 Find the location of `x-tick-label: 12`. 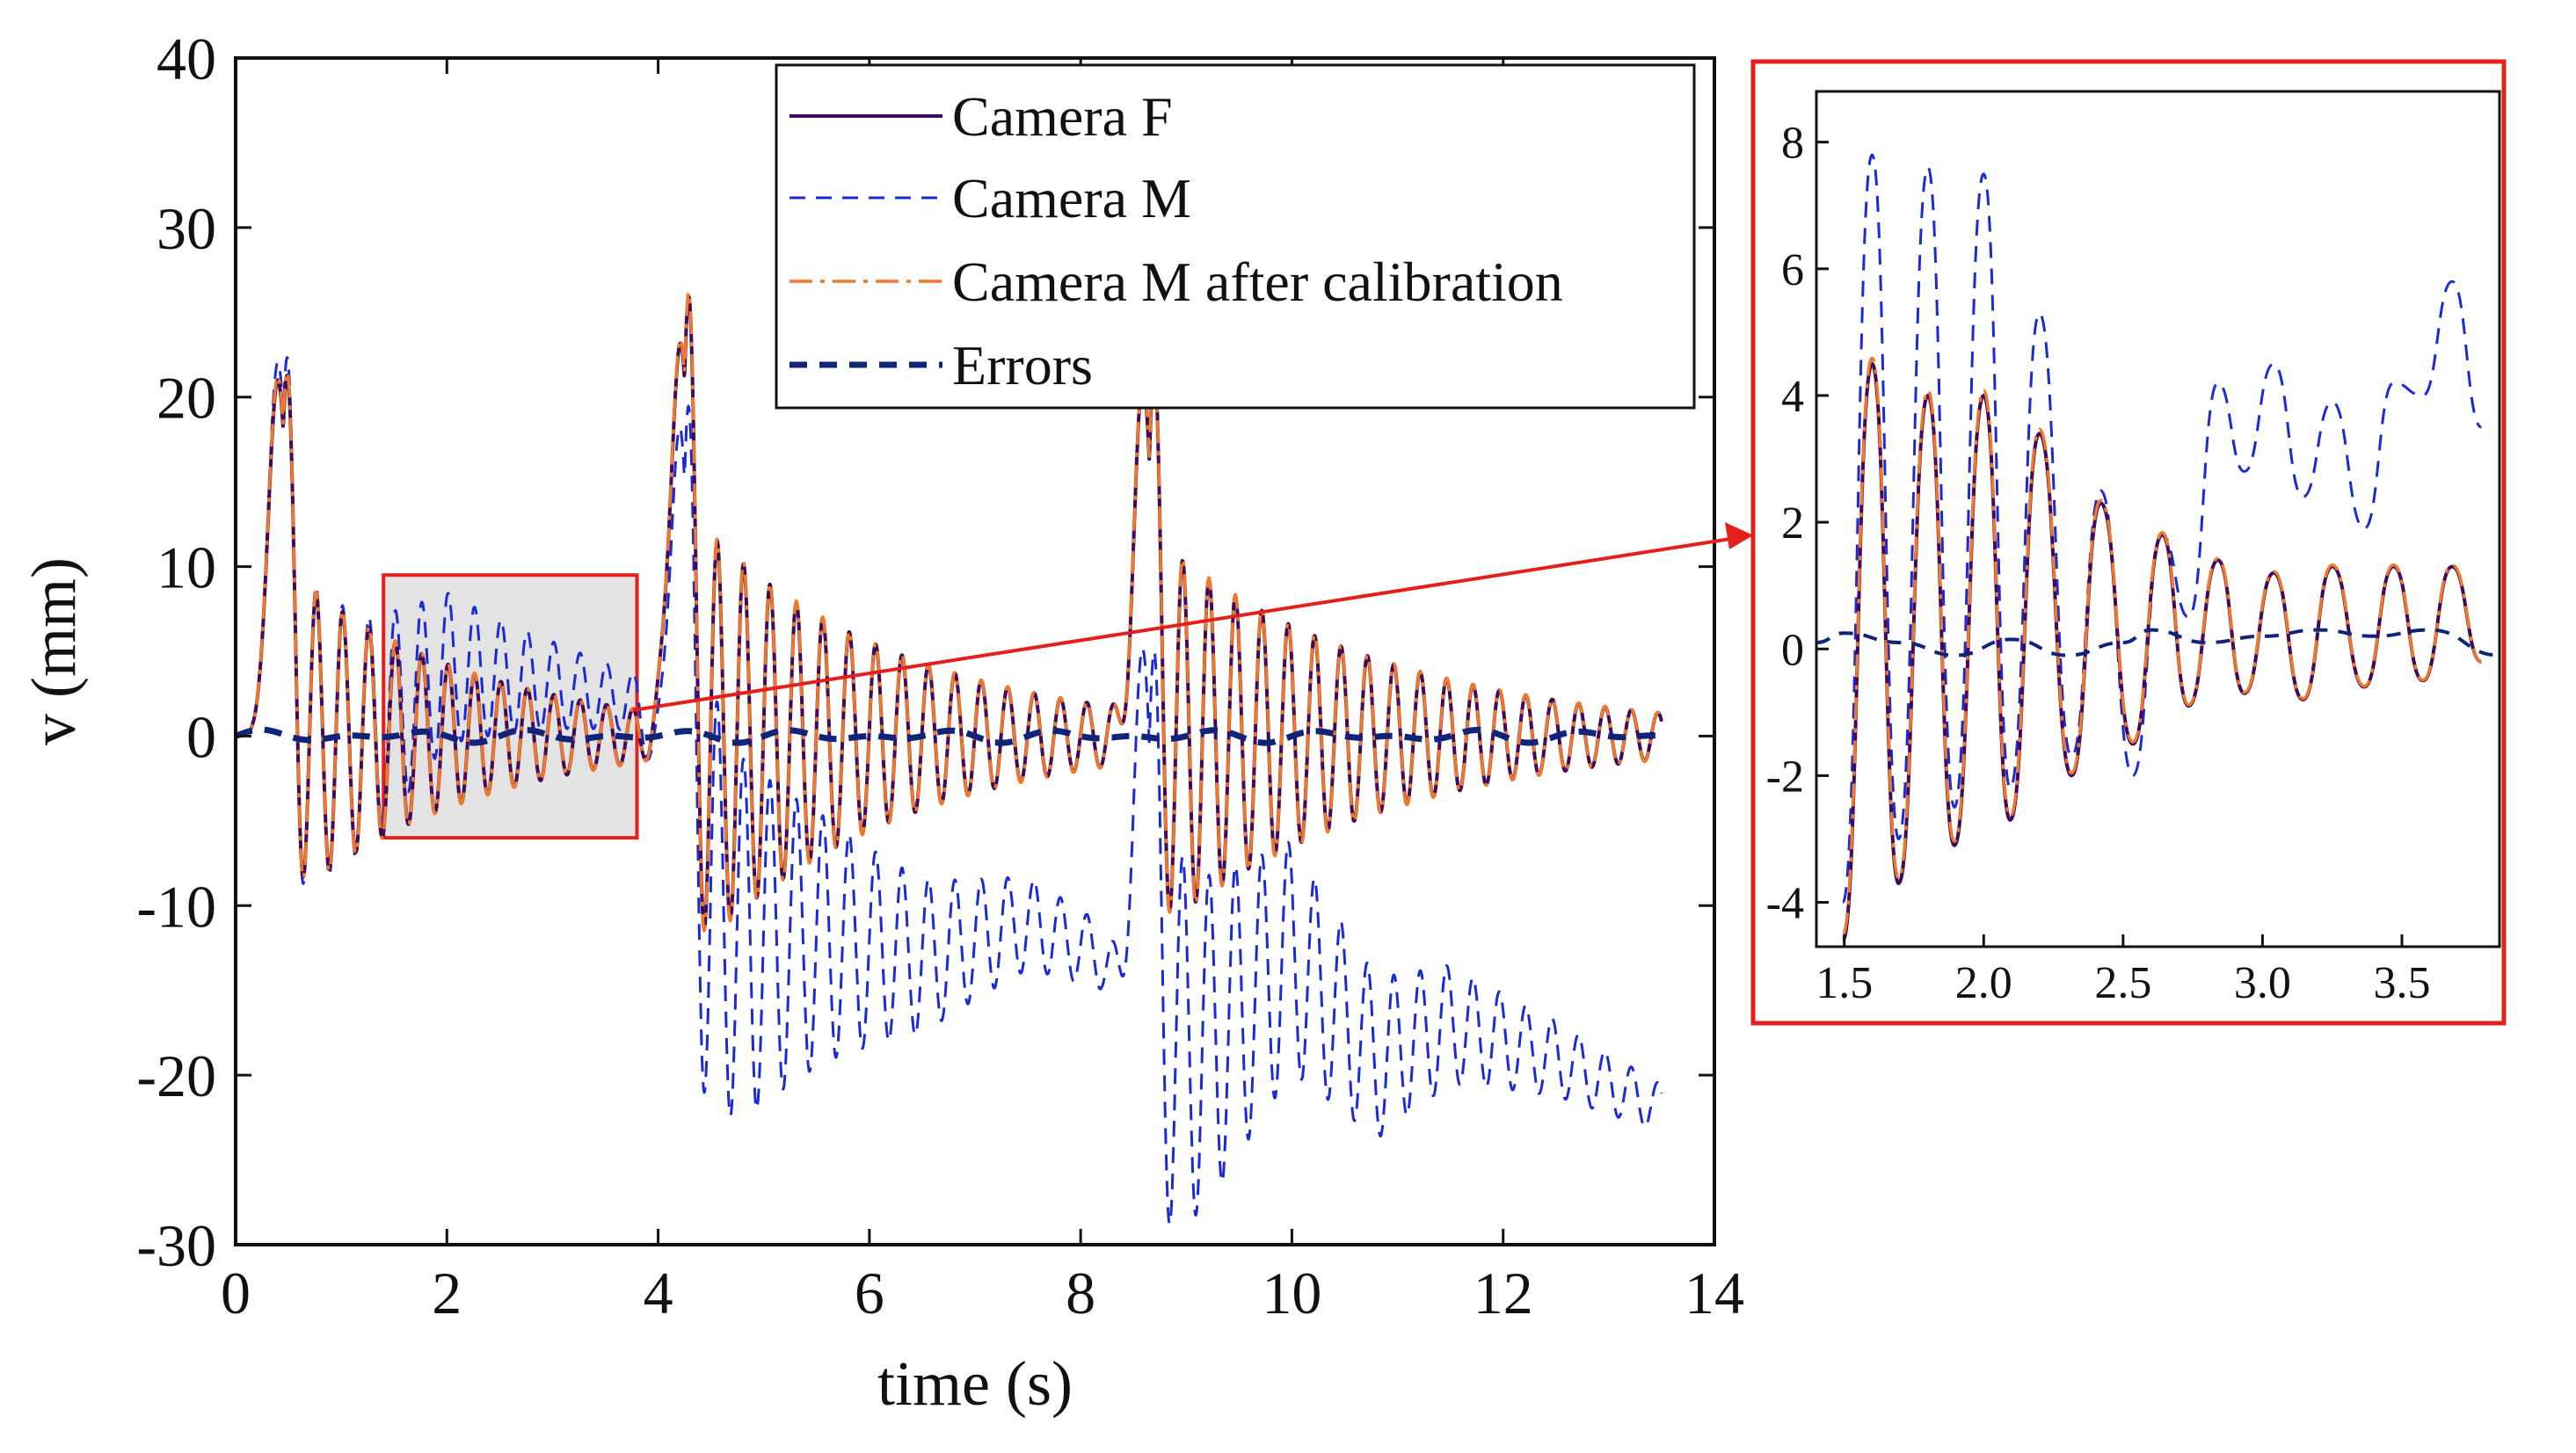

x-tick-label: 12 is located at coordinates (1503, 1293).